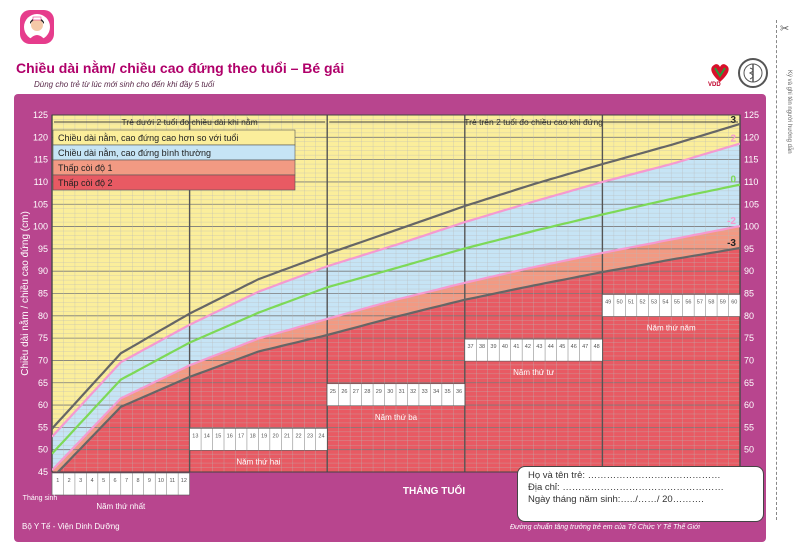 This screenshot has width=803, height=543. Describe the element at coordinates (80, 481) in the screenshot. I see `month-number: 3` at that location.